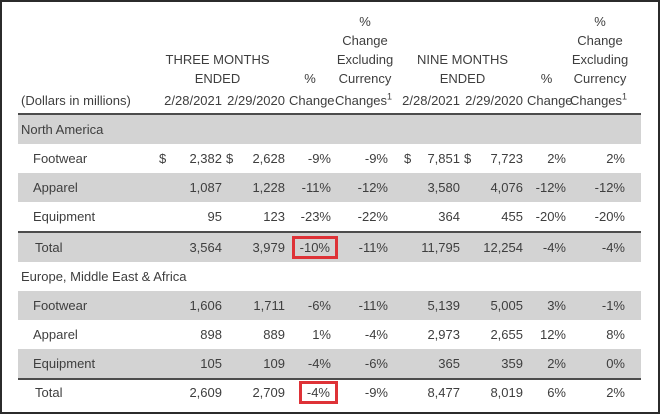 This screenshot has width=660, height=414. I want to click on change-label-9m: Change, so click(549, 101).